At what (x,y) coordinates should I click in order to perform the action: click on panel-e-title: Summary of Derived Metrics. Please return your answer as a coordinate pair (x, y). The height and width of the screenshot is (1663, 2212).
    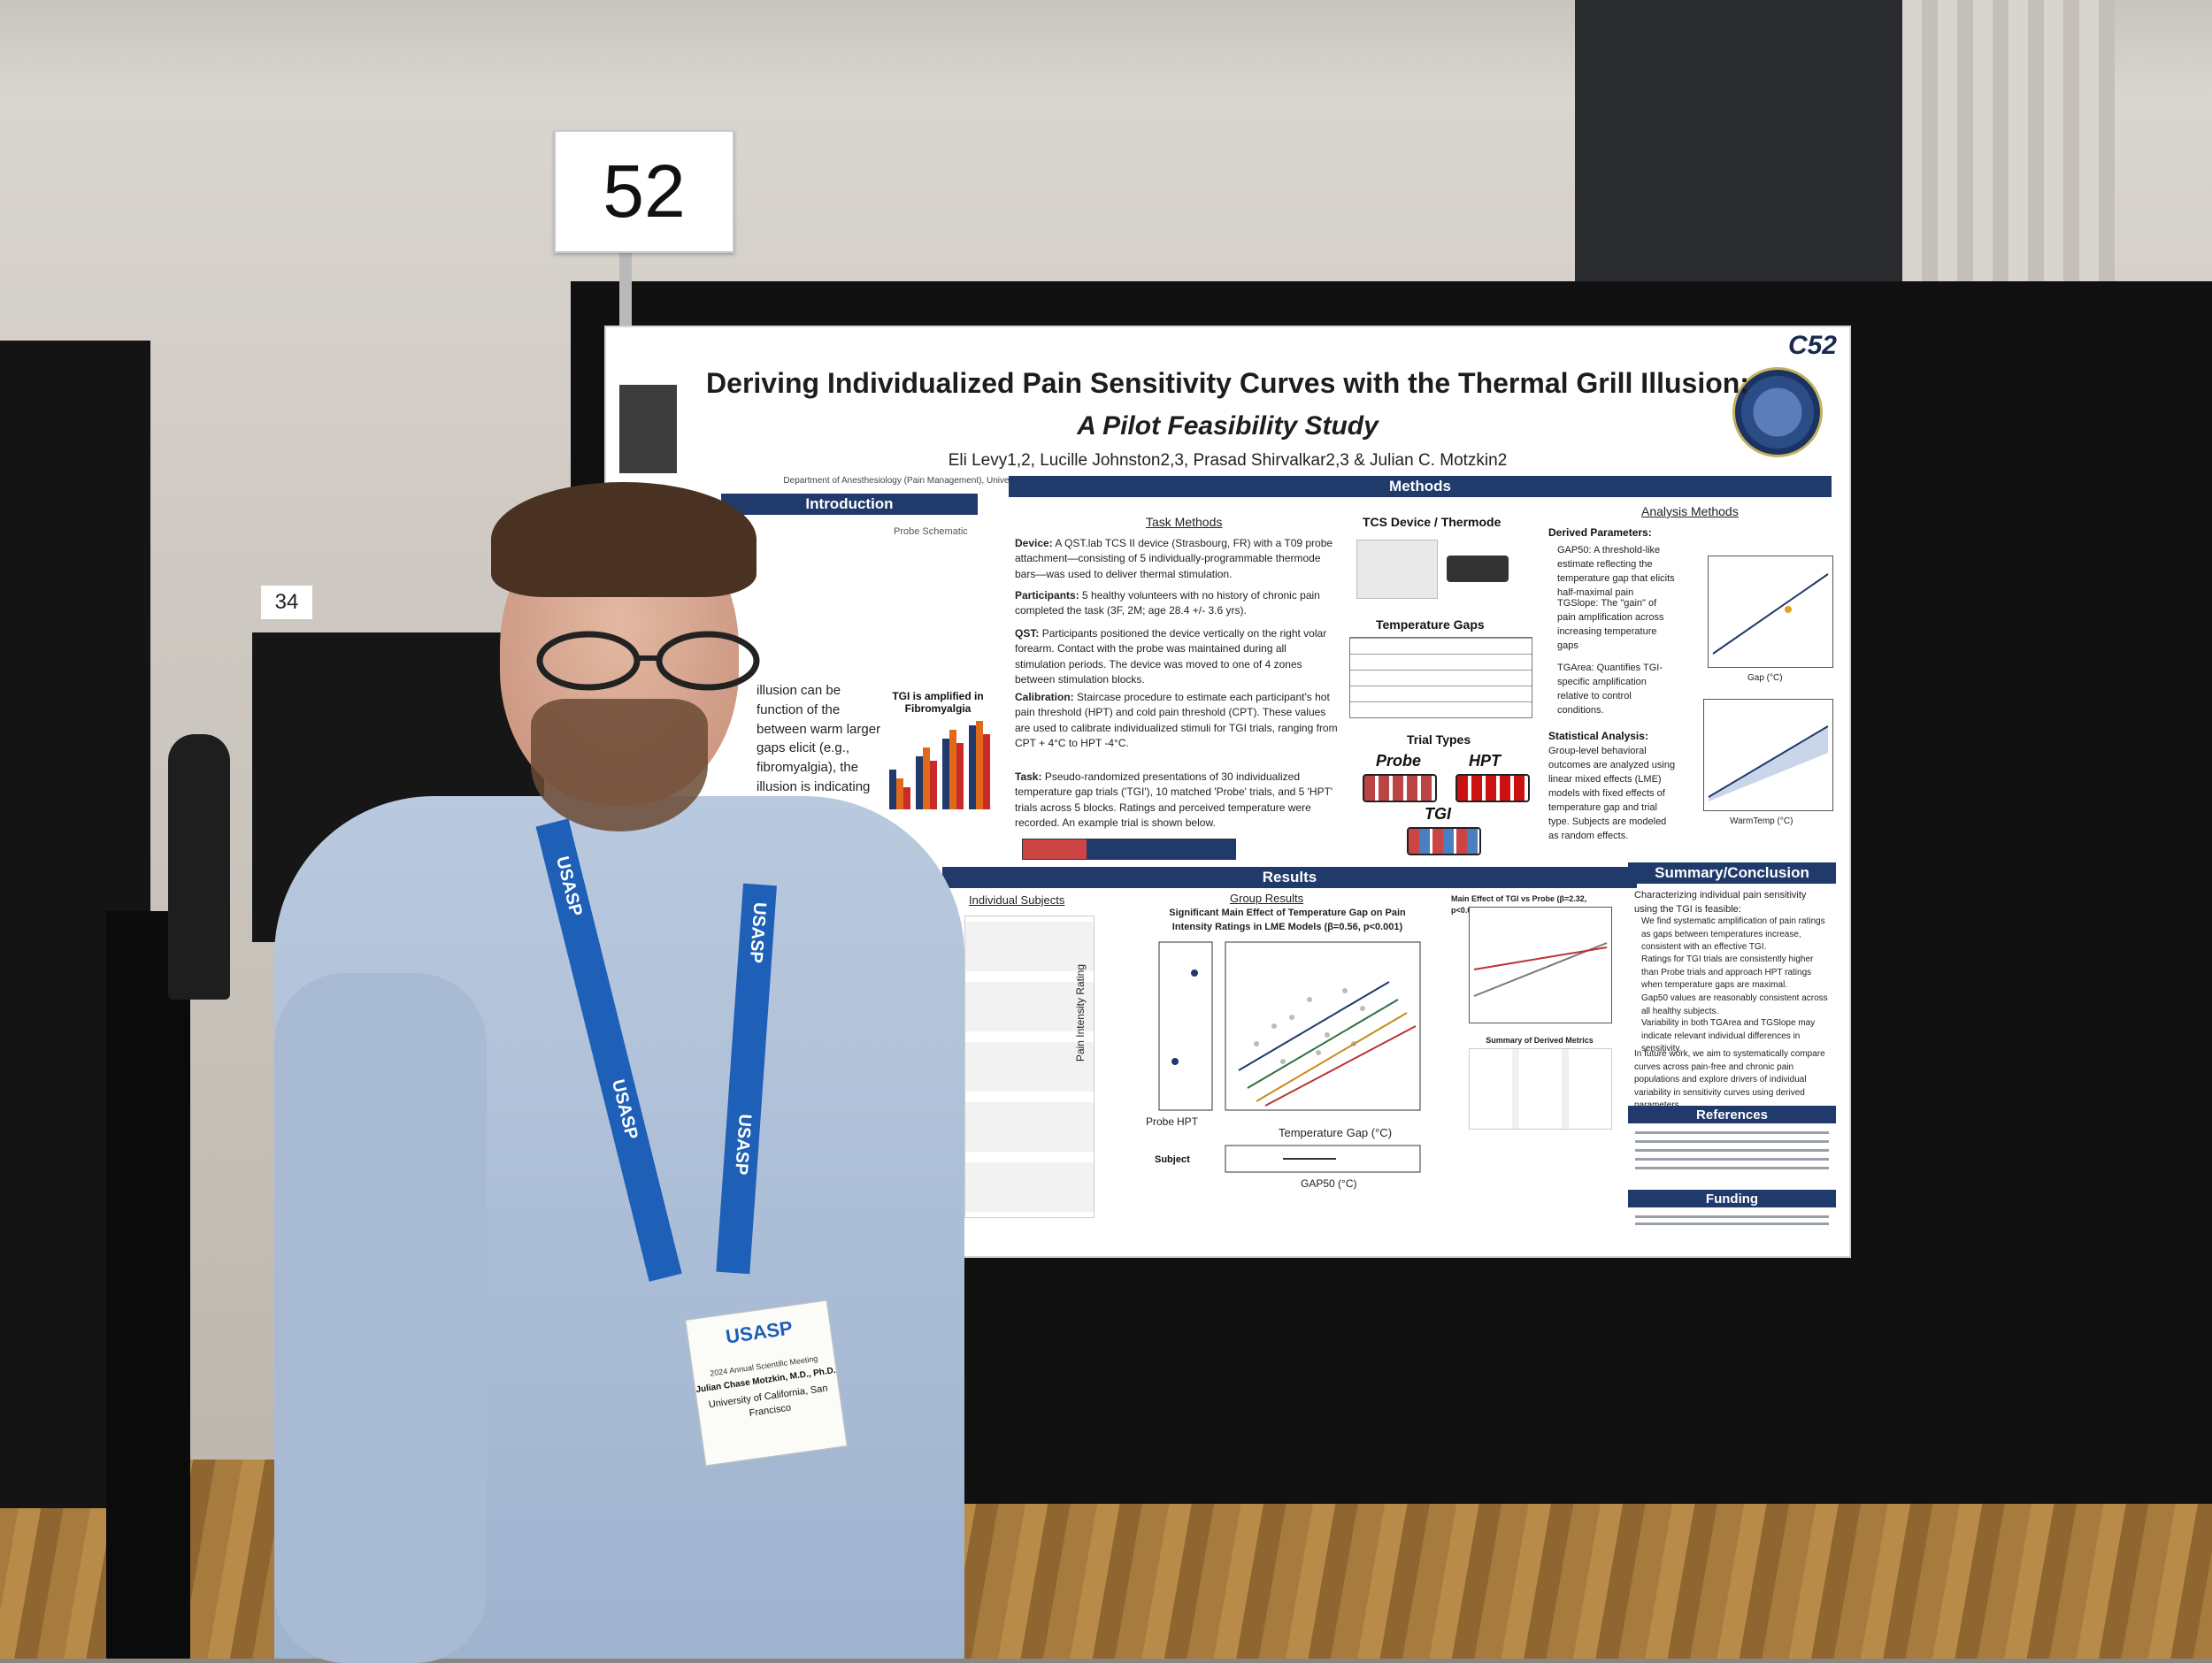
    Looking at the image, I should click on (1540, 1041).